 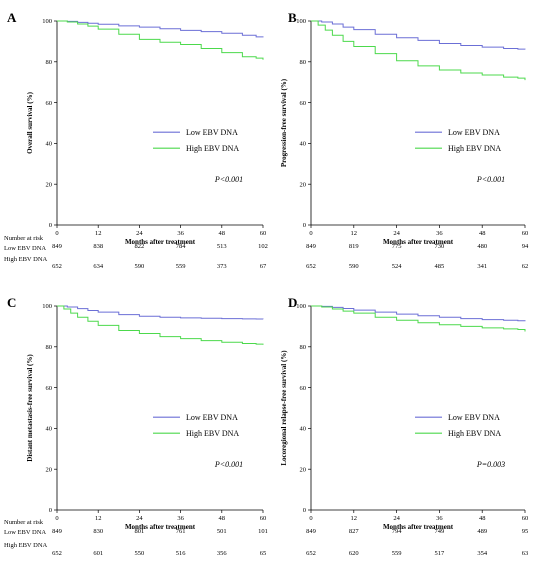 I want to click on y-axis-title: Progression-free survival (%), so click(x=284, y=122).